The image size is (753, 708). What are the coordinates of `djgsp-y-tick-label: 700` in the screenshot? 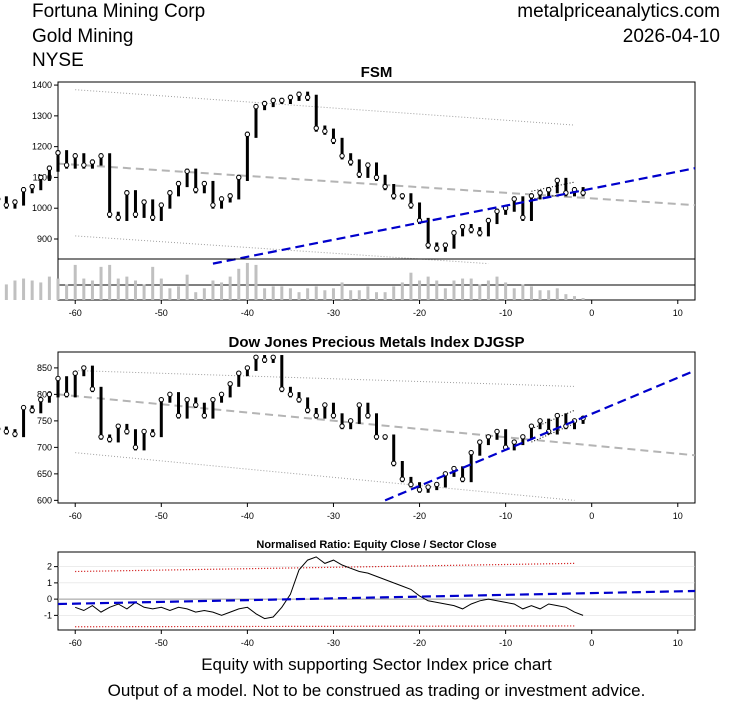 It's located at (44, 447).